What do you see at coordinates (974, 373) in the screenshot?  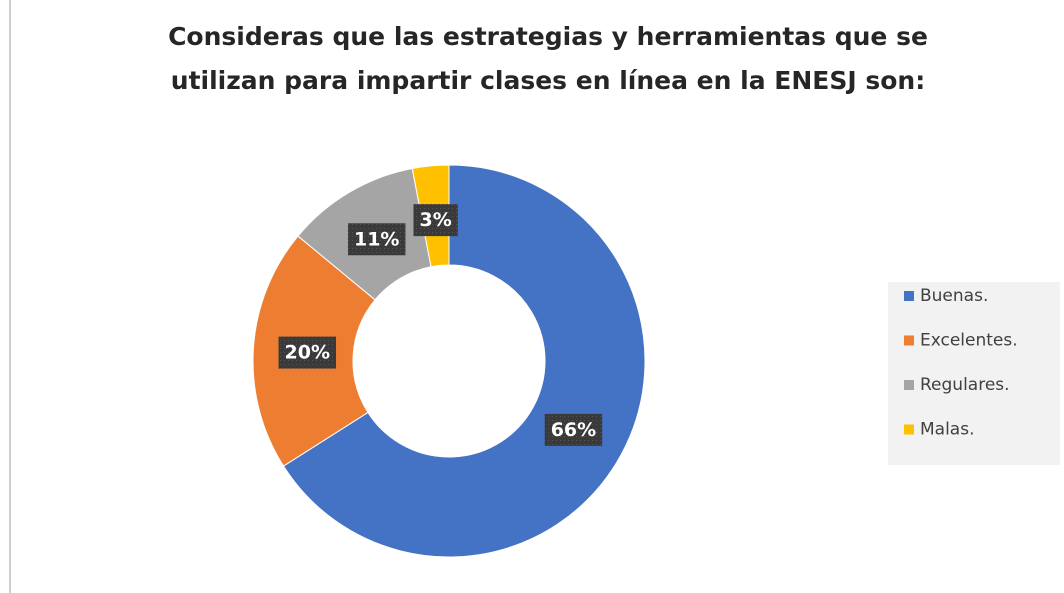 I see `legend` at bounding box center [974, 373].